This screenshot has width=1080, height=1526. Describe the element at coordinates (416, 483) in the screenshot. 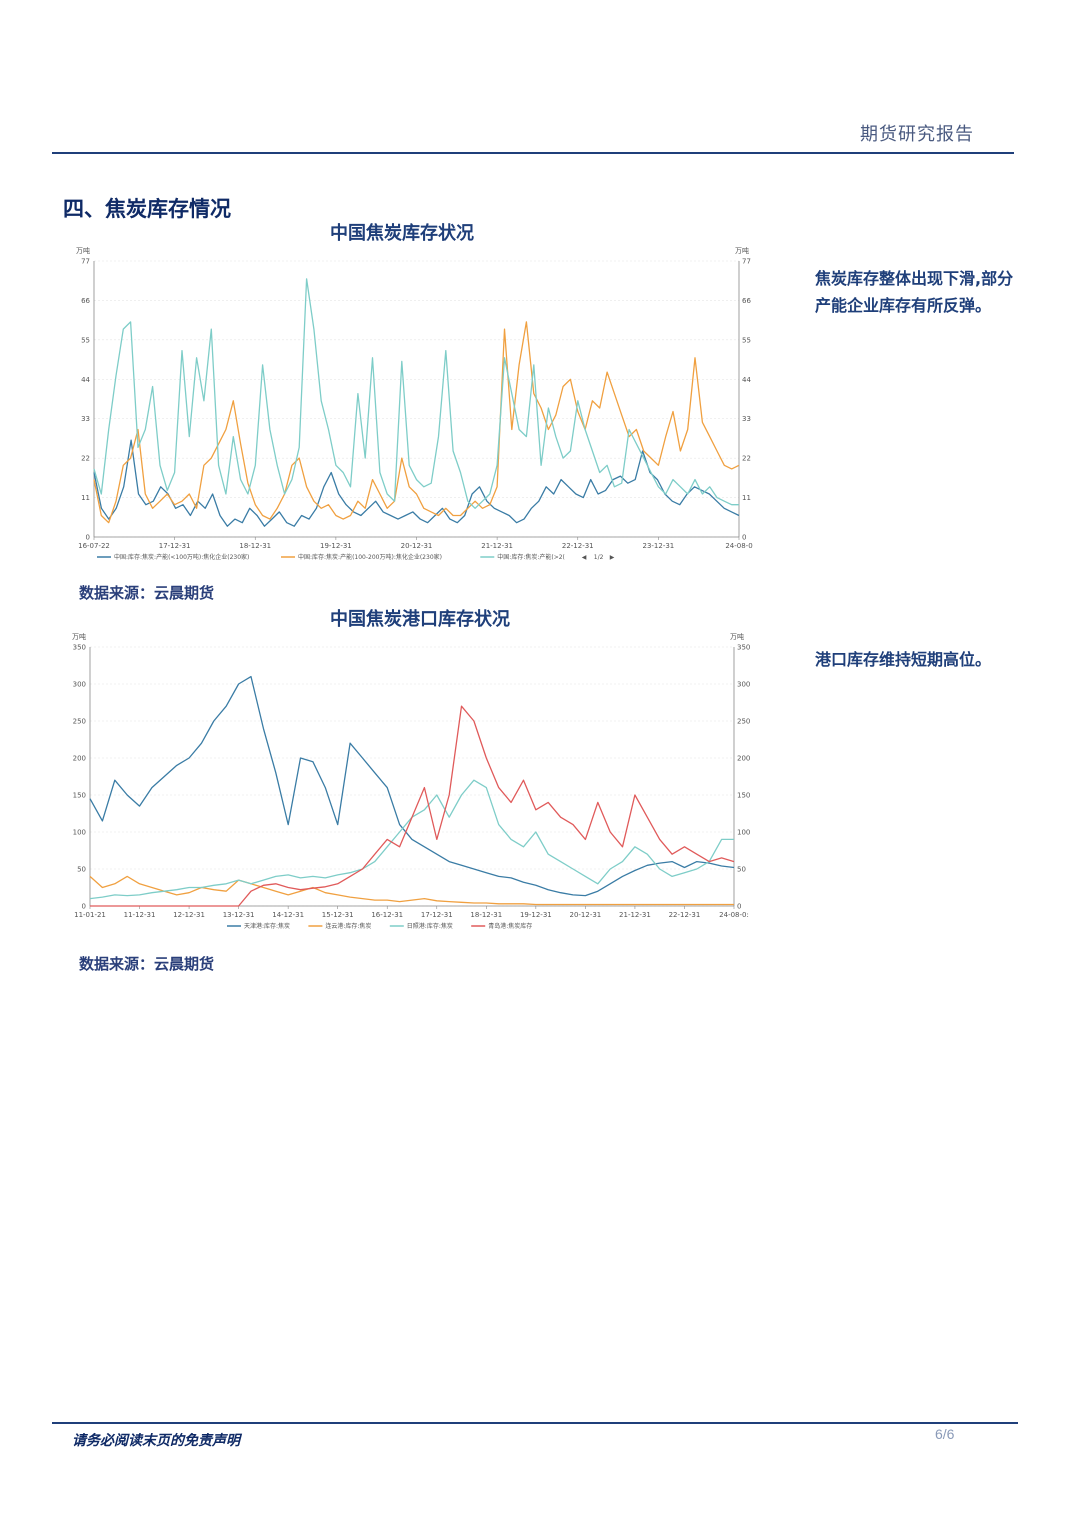

I see `chart1-series-1-line` at that location.